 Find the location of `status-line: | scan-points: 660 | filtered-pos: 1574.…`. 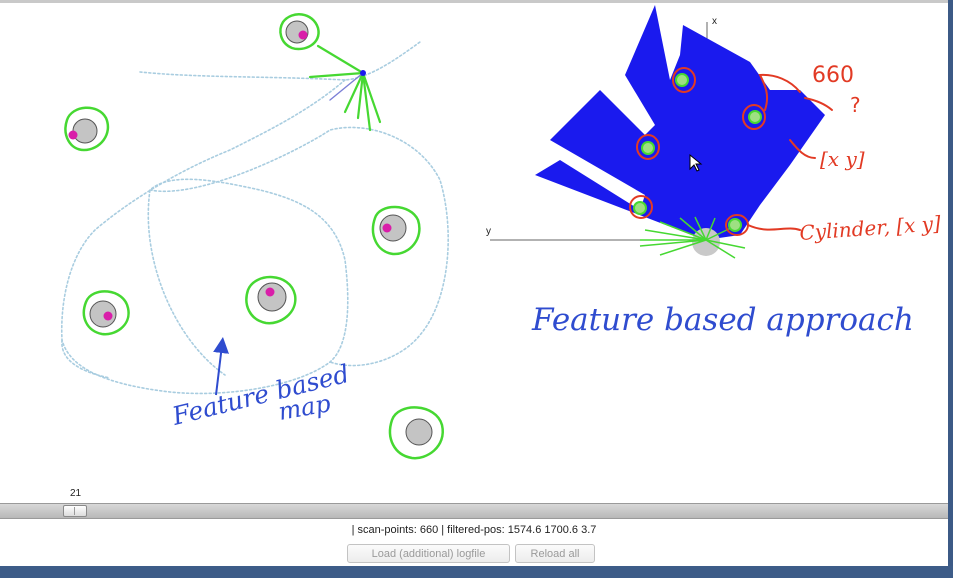

status-line: | scan-points: 660 | filtered-pos: 1574.… is located at coordinates (474, 530).